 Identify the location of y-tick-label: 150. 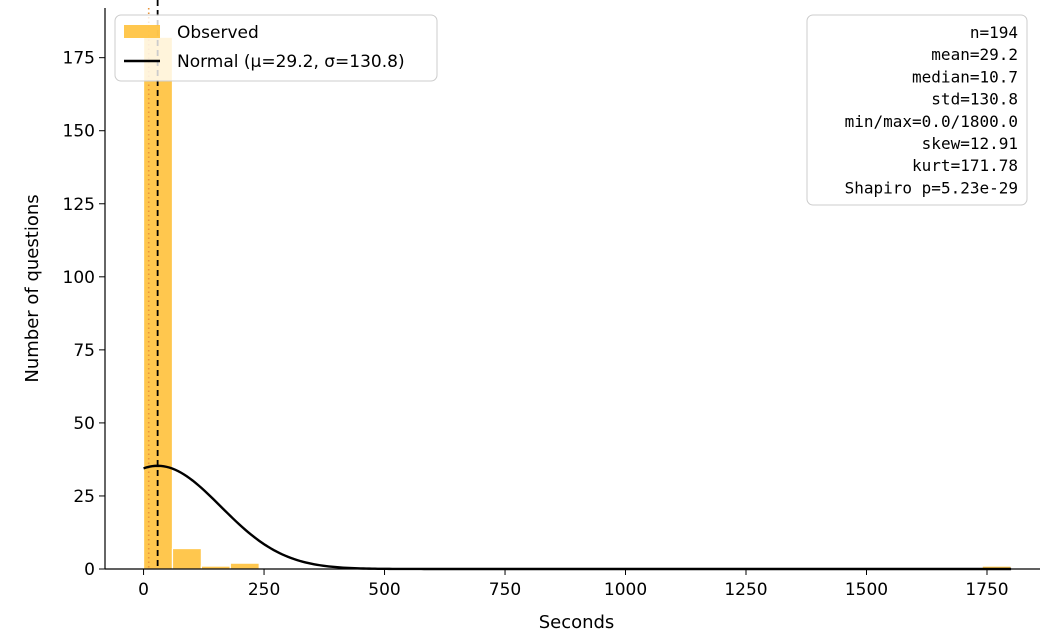
(79, 132).